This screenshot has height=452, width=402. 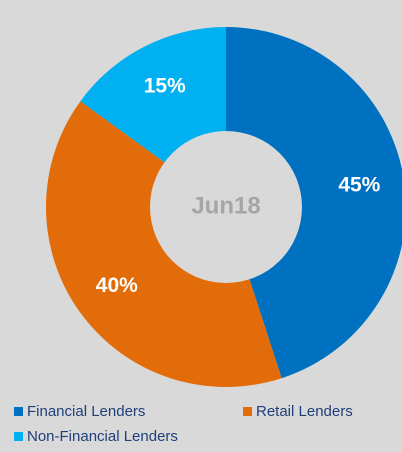 I want to click on center-label: Jun18, so click(x=225, y=205).